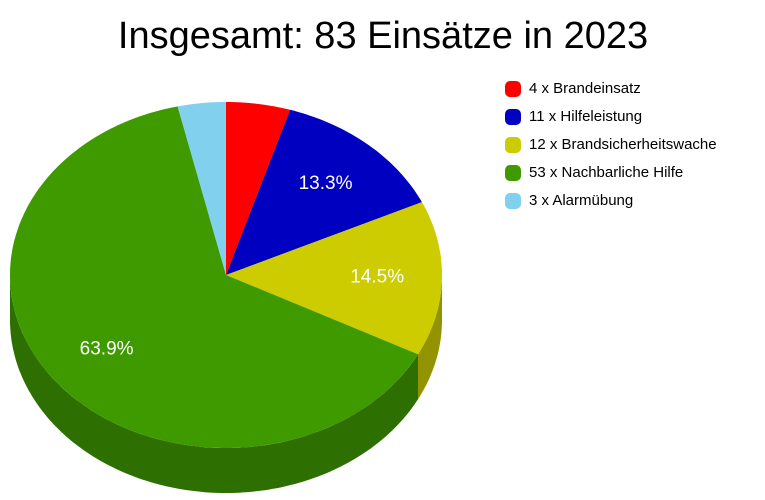 The image size is (765, 500). What do you see at coordinates (377, 276) in the screenshot?
I see `value-label: 14.5%` at bounding box center [377, 276].